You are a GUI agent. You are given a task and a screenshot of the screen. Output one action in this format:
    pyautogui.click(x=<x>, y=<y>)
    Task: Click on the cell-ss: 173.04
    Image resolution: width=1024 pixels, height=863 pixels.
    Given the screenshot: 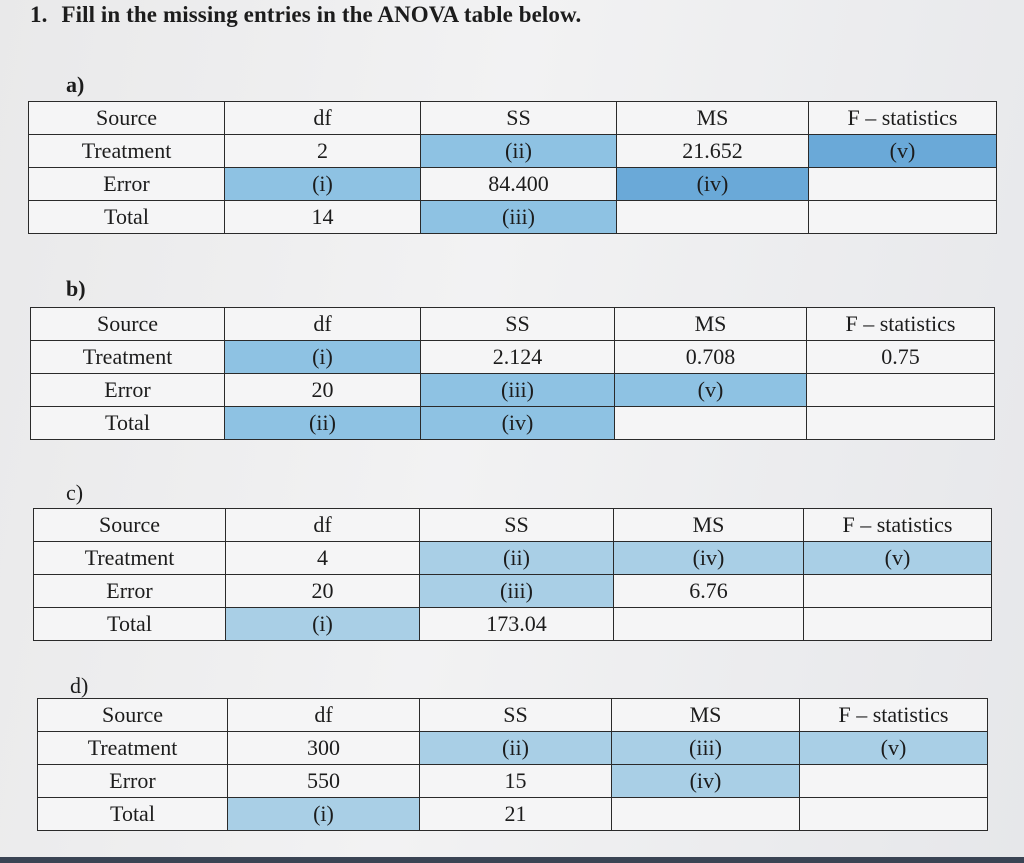 What is the action you would take?
    pyautogui.click(x=516, y=624)
    